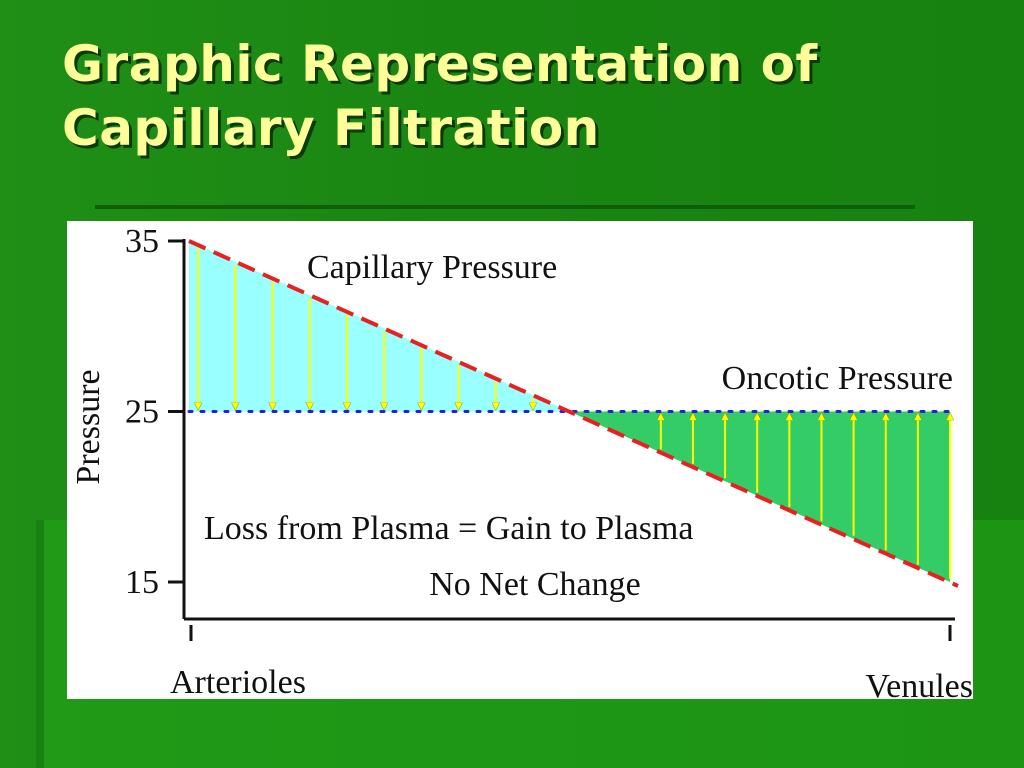  I want to click on top-accent-line, so click(505, 207).